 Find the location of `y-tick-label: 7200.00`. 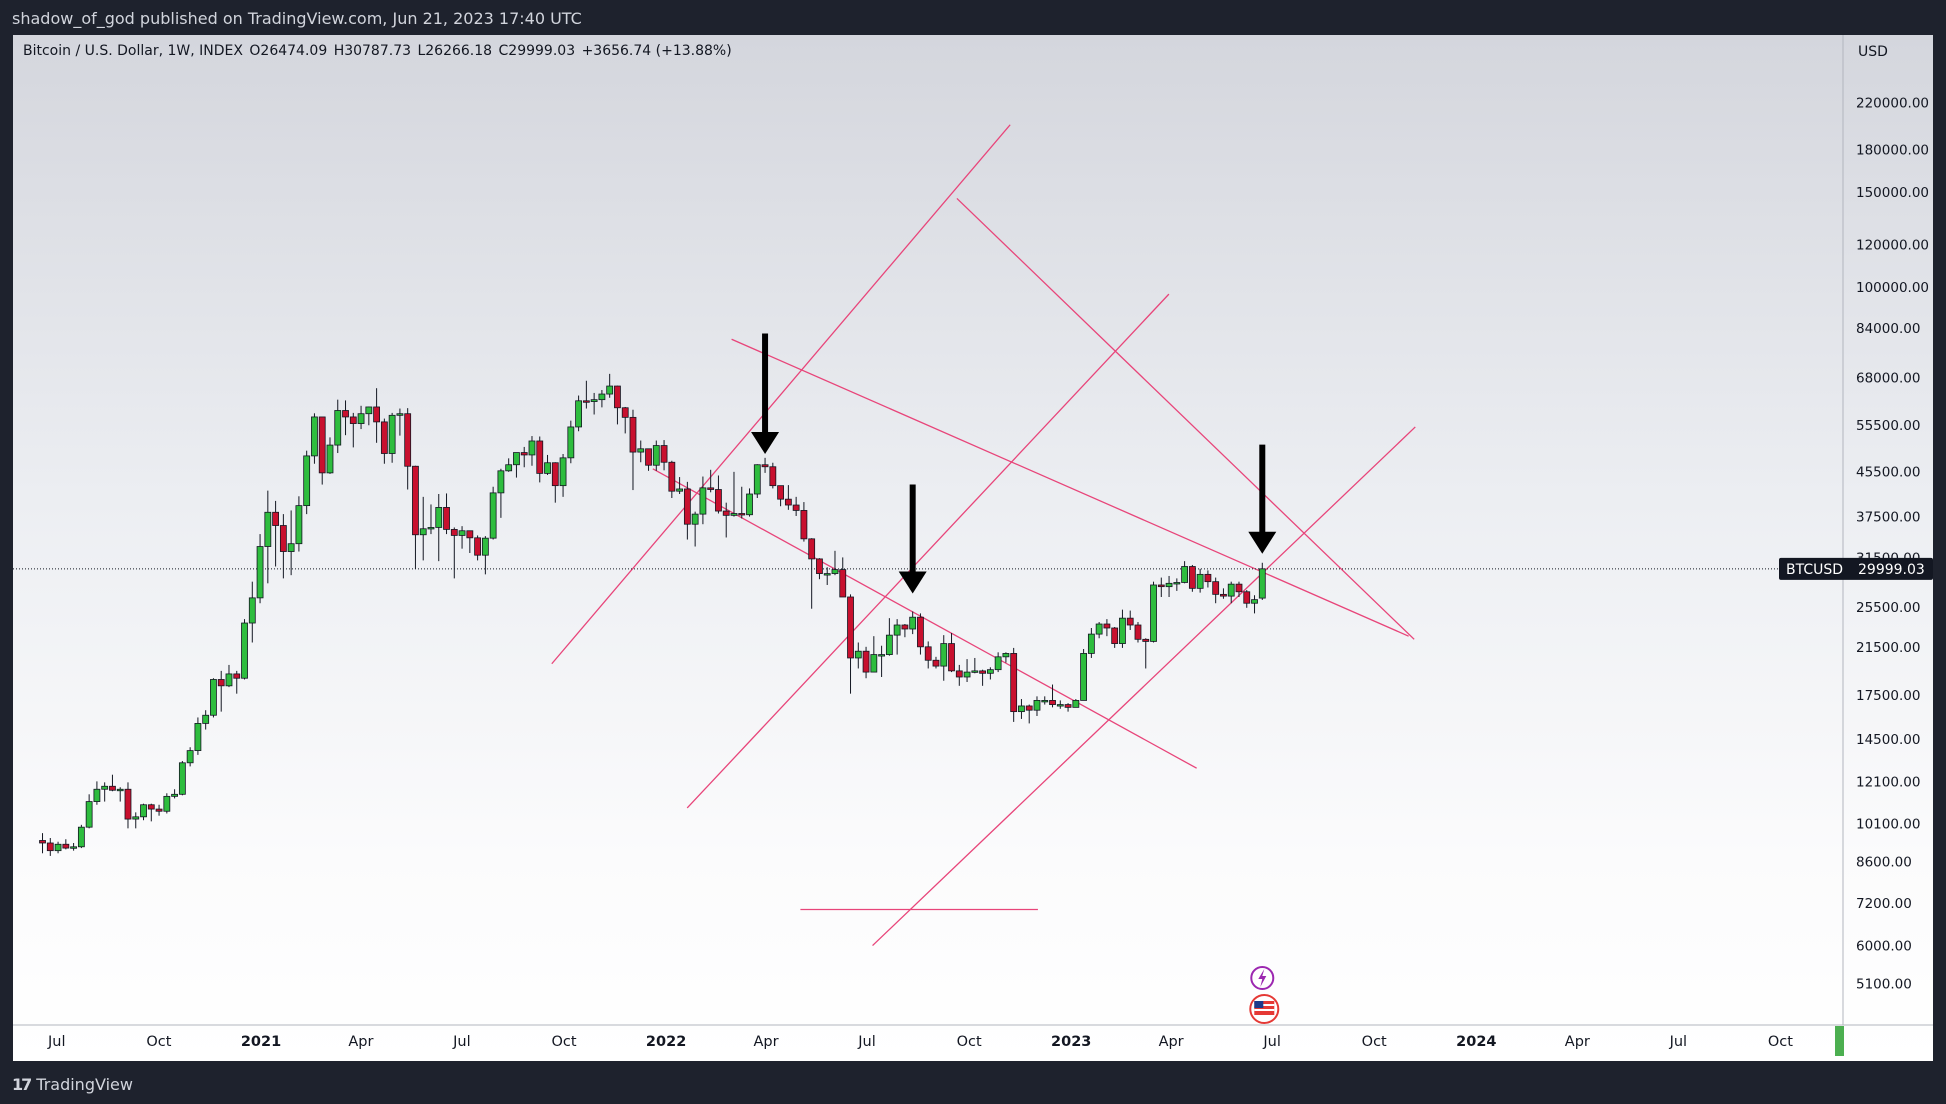

y-tick-label: 7200.00 is located at coordinates (1884, 904).